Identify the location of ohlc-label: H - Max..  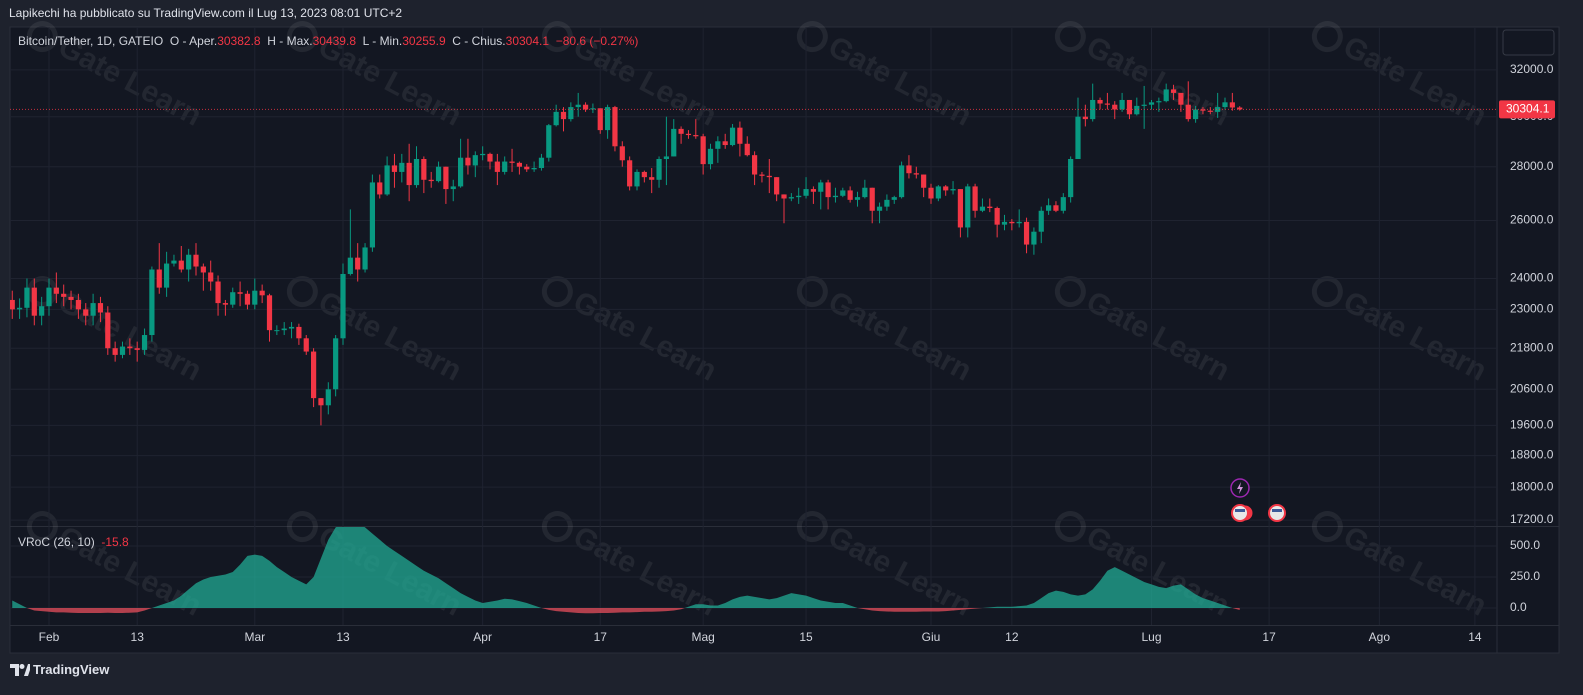
(290, 41).